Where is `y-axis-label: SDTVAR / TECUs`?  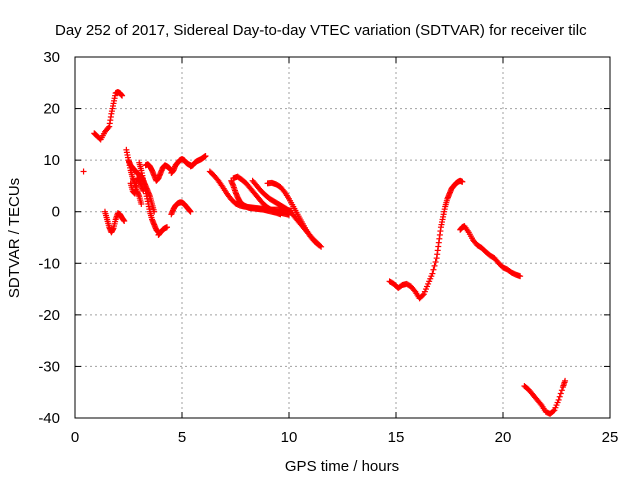 y-axis-label: SDTVAR / TECUs is located at coordinates (14, 238).